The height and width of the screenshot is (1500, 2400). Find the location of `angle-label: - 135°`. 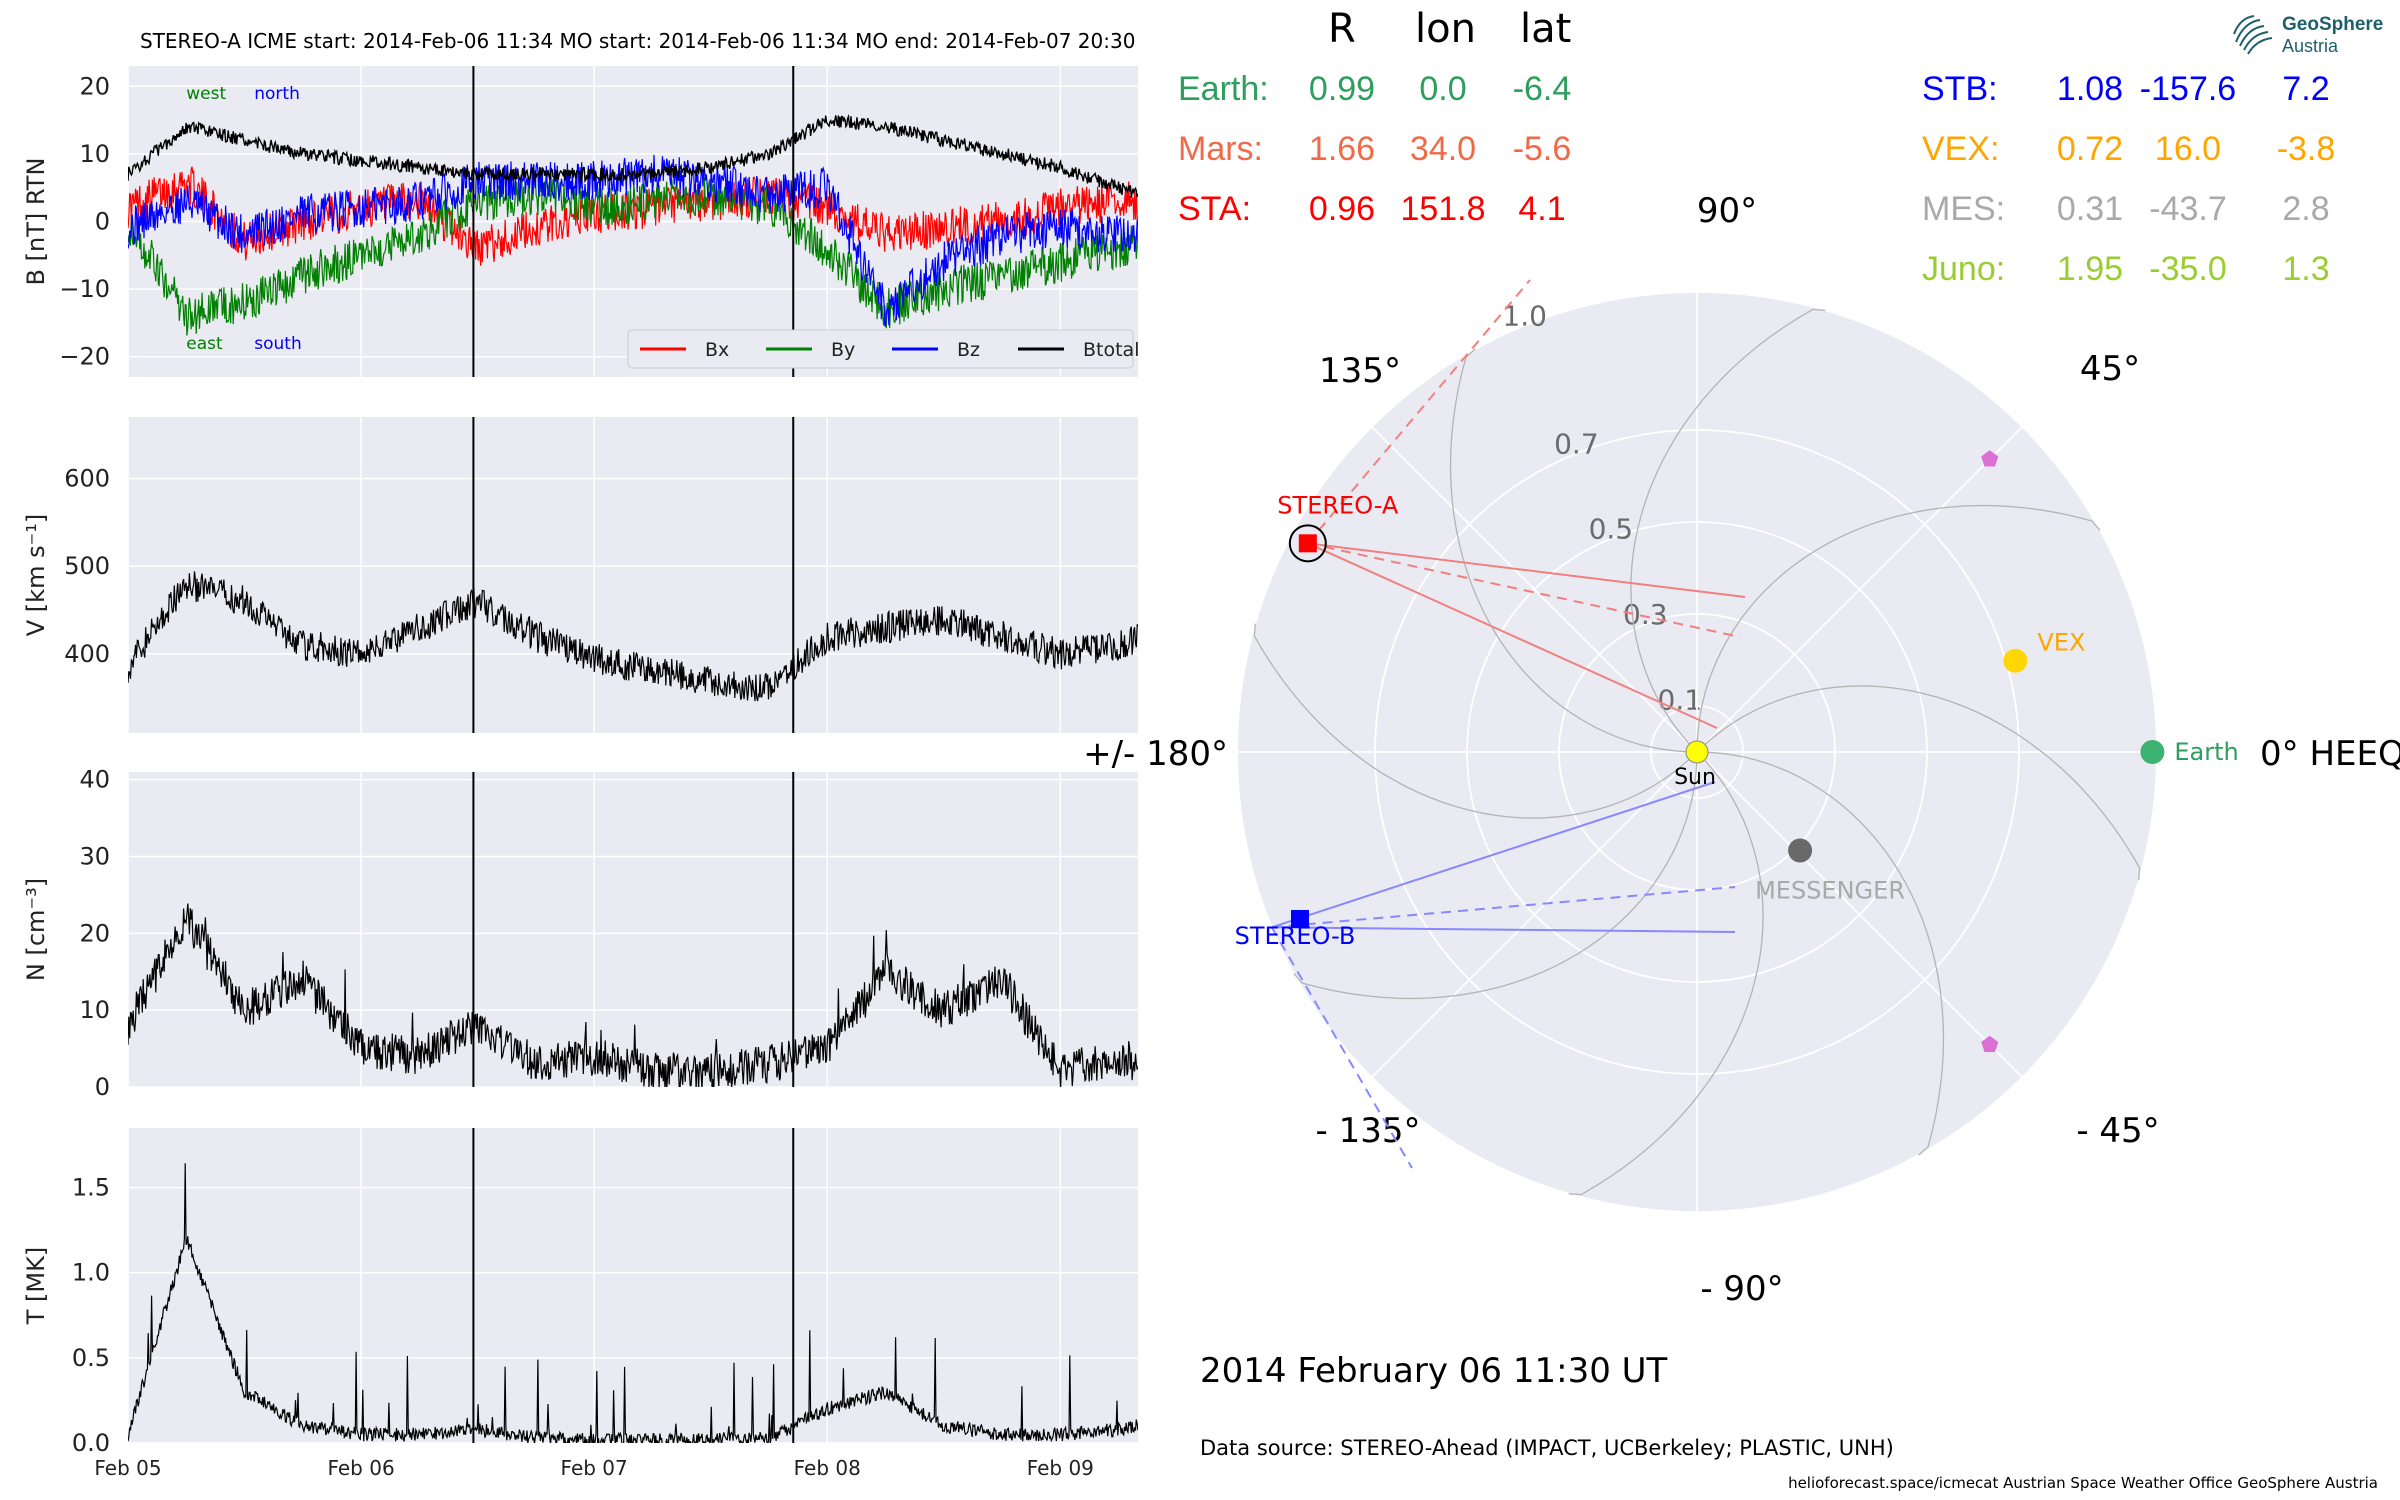

angle-label: - 135° is located at coordinates (1368, 1131).